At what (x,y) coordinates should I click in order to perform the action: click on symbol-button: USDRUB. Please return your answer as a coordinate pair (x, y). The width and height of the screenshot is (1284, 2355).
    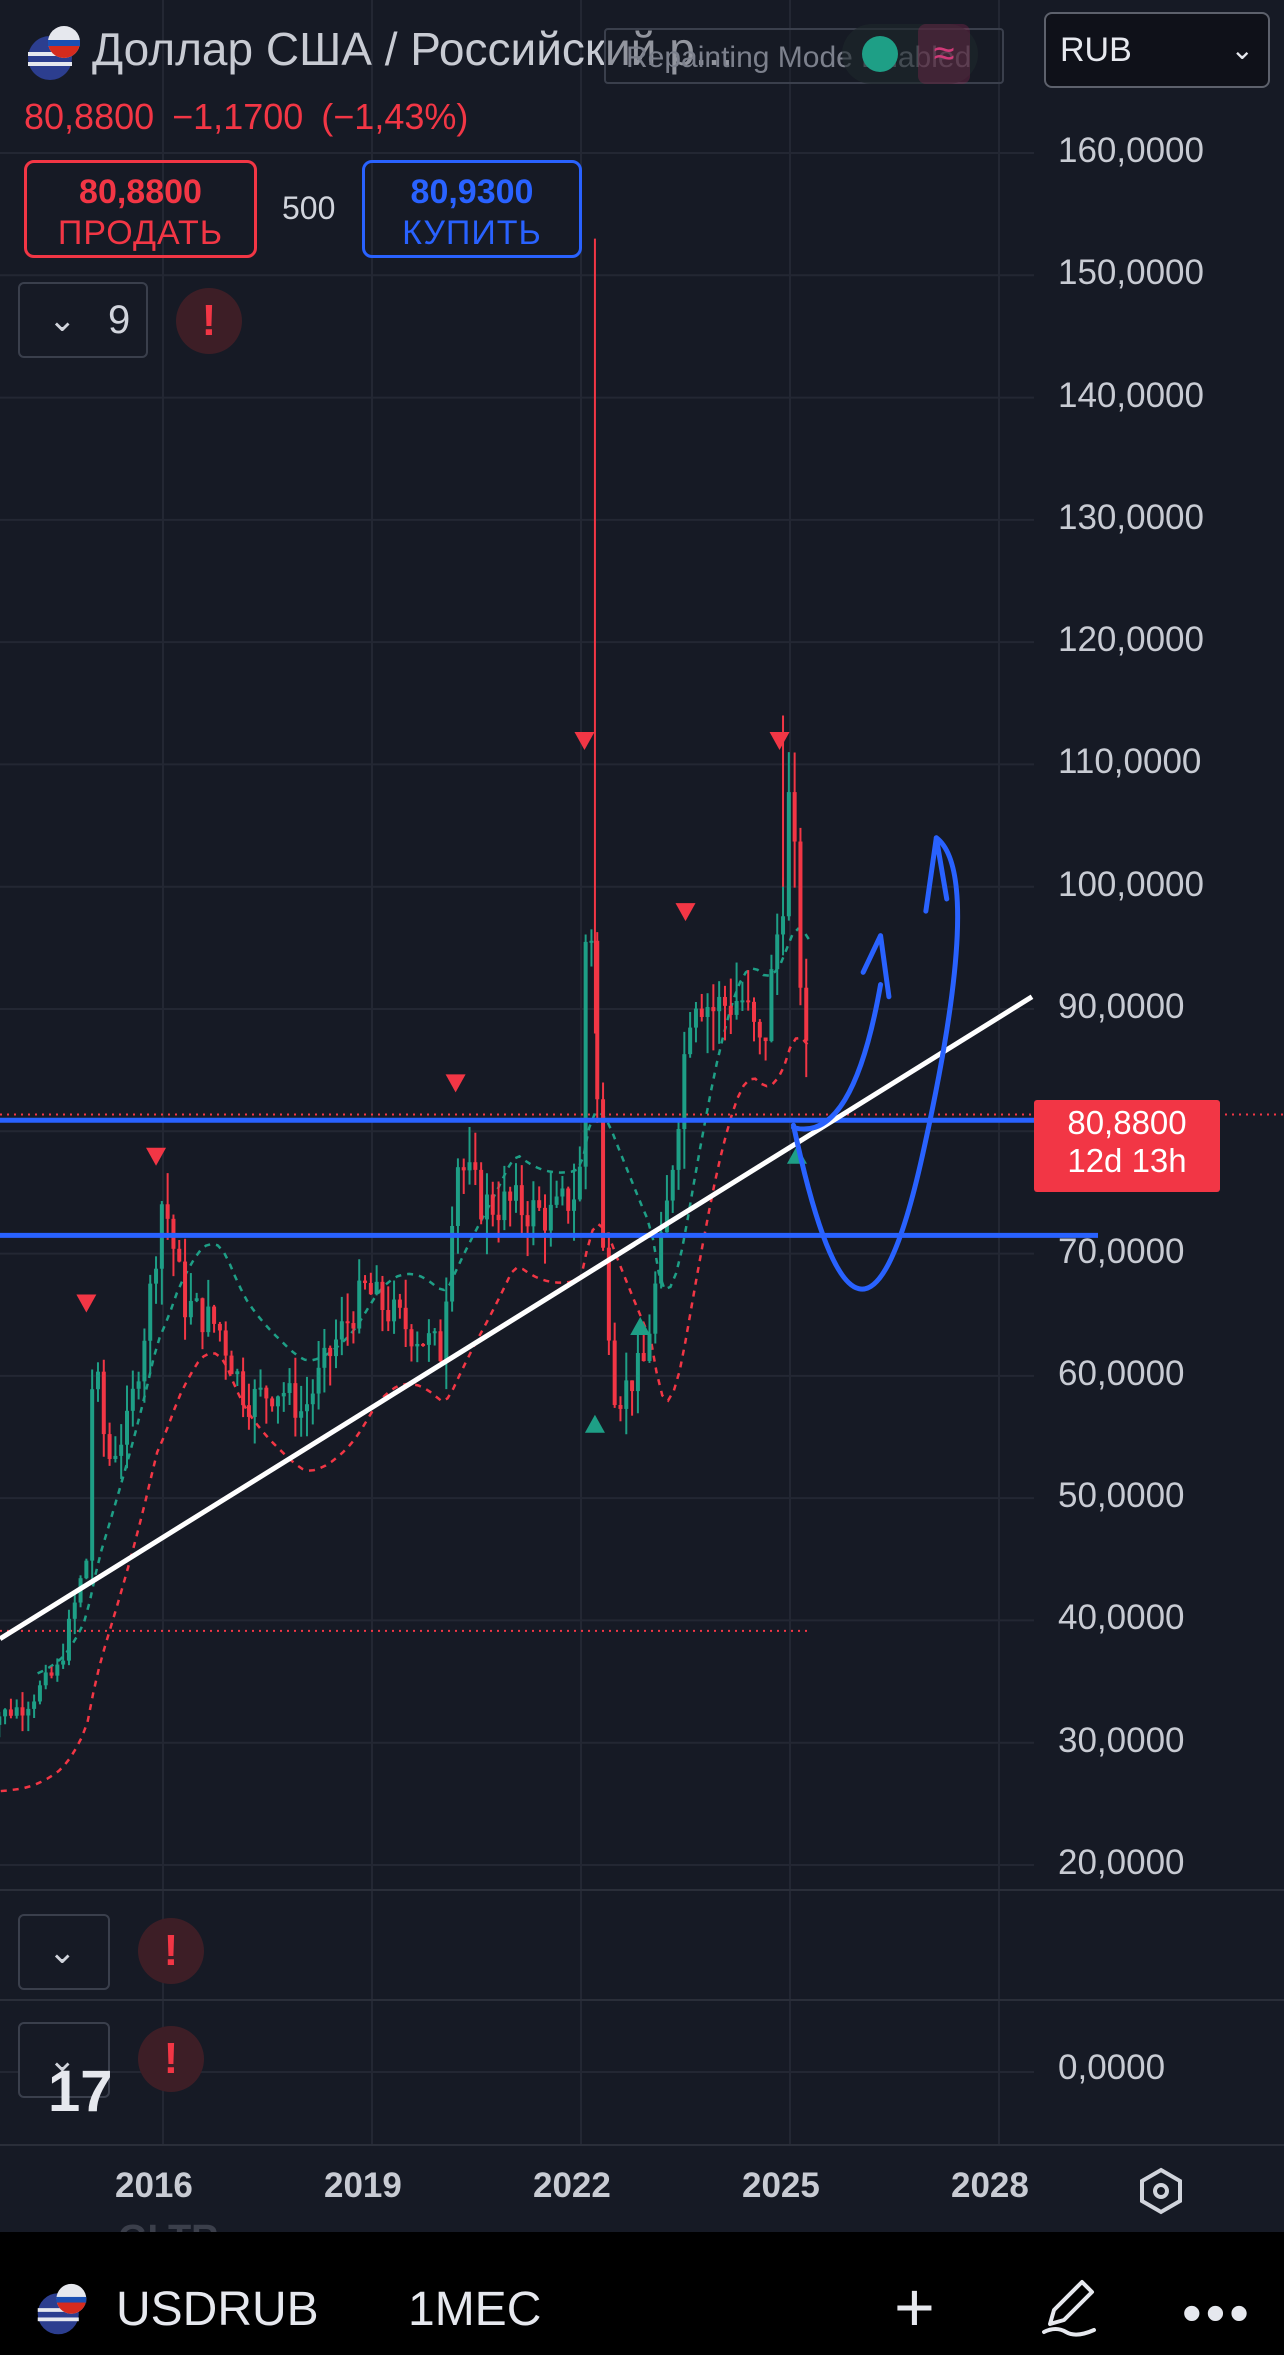
    Looking at the image, I should click on (217, 2309).